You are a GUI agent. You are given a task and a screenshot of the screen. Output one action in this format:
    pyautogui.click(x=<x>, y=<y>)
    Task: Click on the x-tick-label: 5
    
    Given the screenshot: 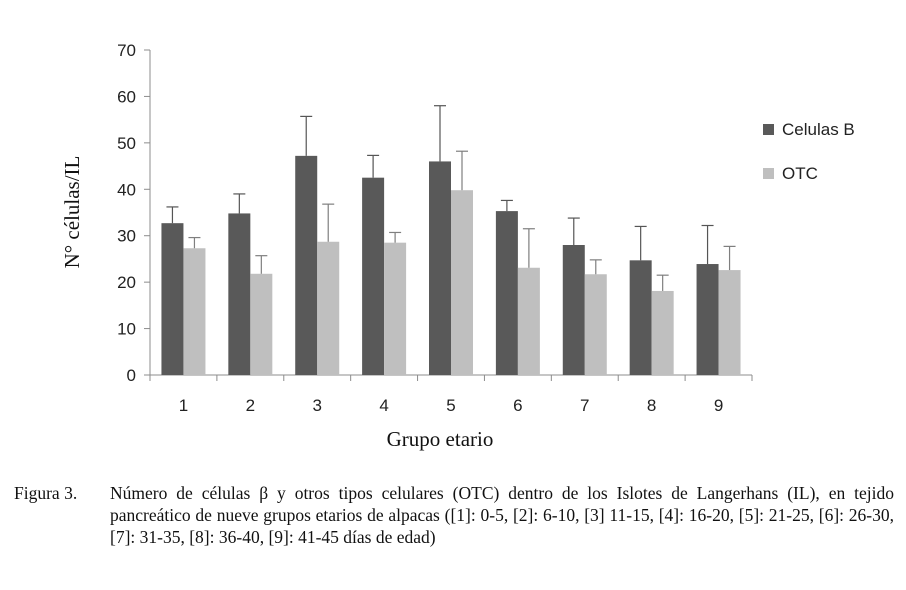 What is the action you would take?
    pyautogui.click(x=450, y=405)
    